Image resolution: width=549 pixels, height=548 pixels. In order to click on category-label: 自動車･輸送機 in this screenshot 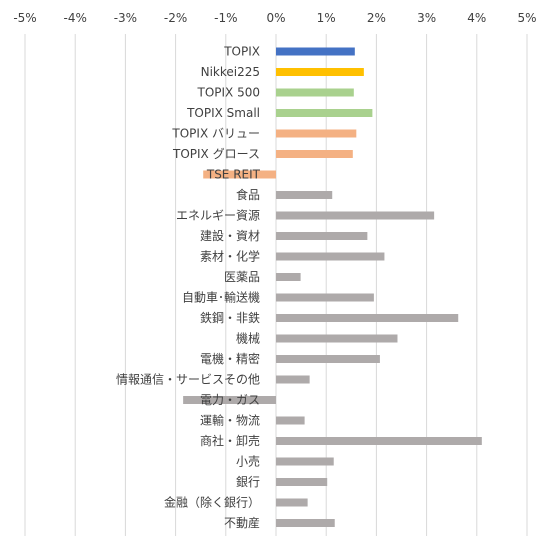, I will do `click(221, 297)`.